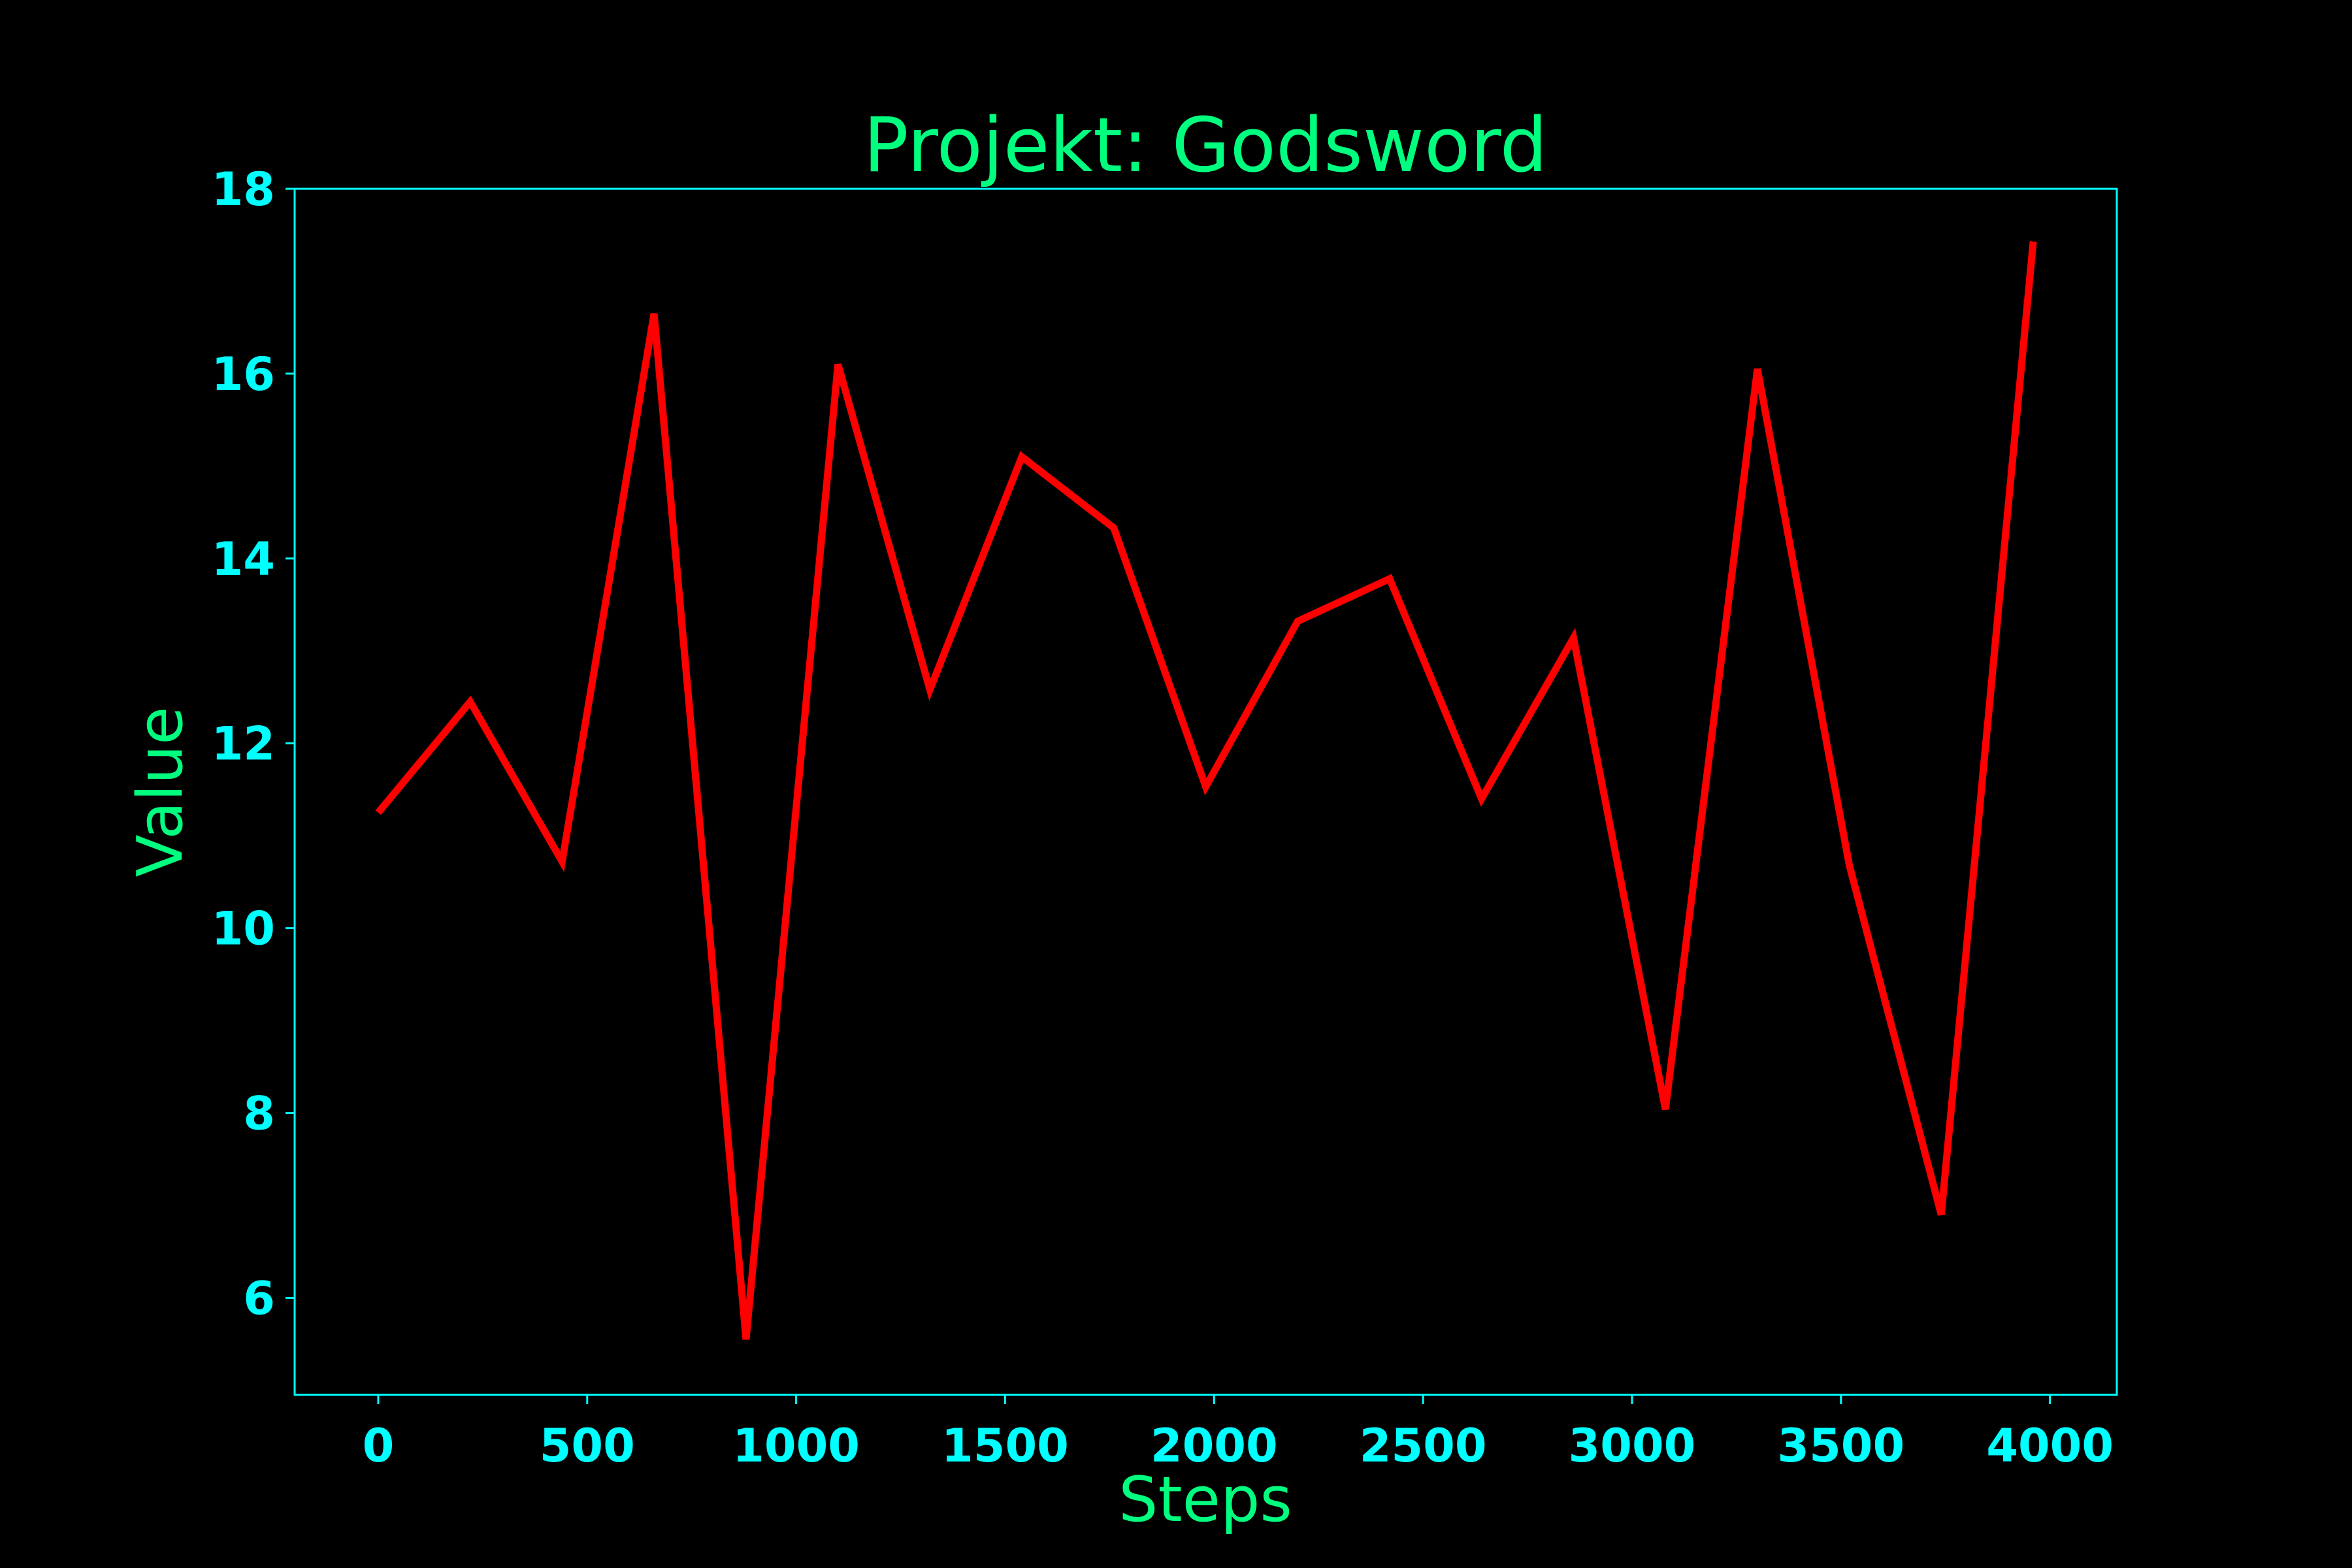 The width and height of the screenshot is (2352, 1568). What do you see at coordinates (1205, 1500) in the screenshot?
I see `x-axis-label: Steps` at bounding box center [1205, 1500].